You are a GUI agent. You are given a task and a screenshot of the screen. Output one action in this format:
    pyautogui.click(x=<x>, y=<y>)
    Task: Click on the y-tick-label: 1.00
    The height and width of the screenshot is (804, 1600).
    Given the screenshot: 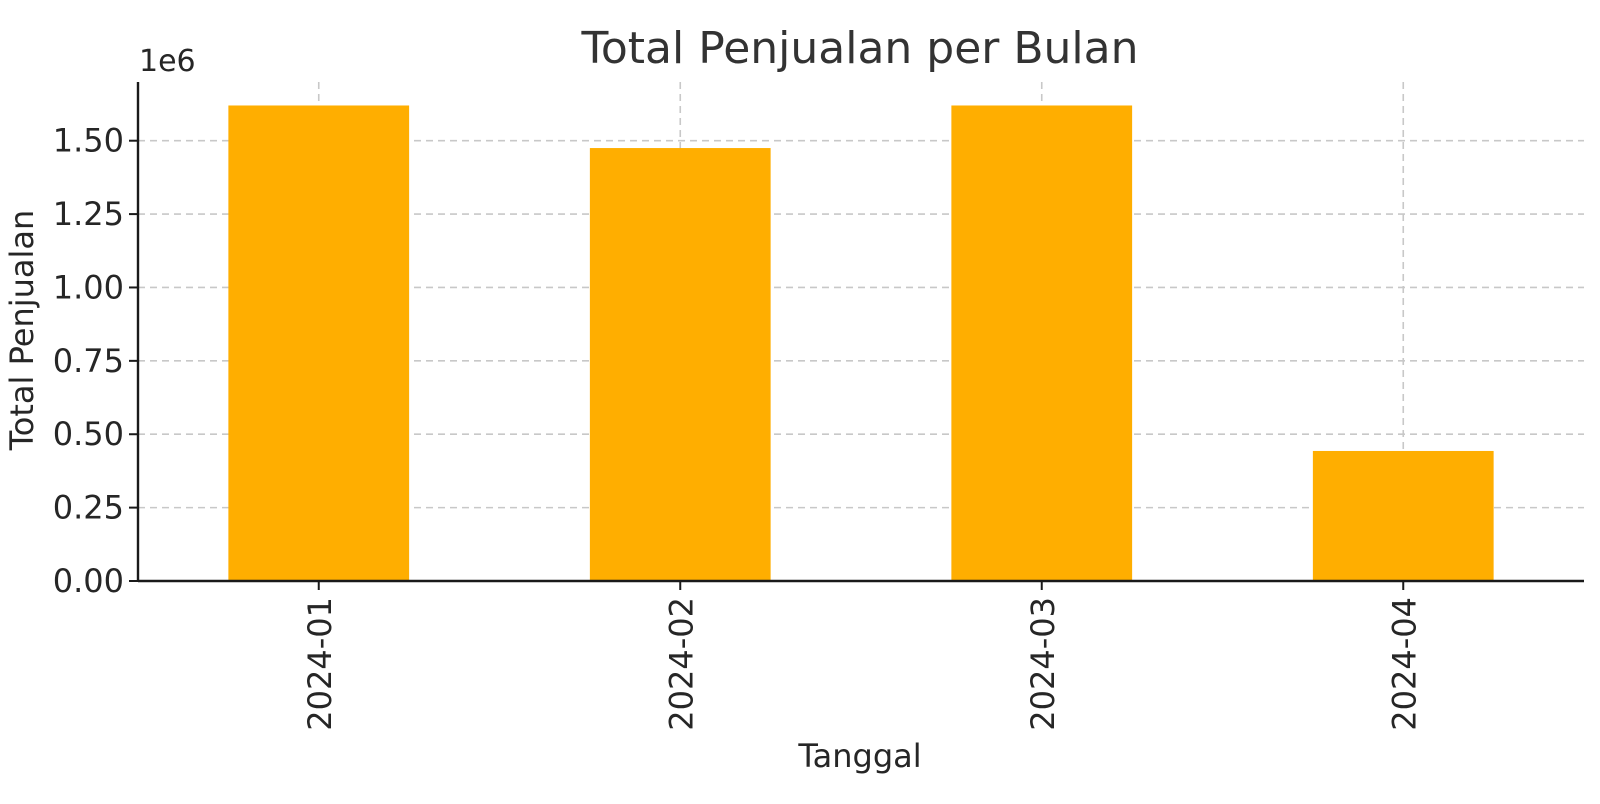 What is the action you would take?
    pyautogui.click(x=88, y=287)
    